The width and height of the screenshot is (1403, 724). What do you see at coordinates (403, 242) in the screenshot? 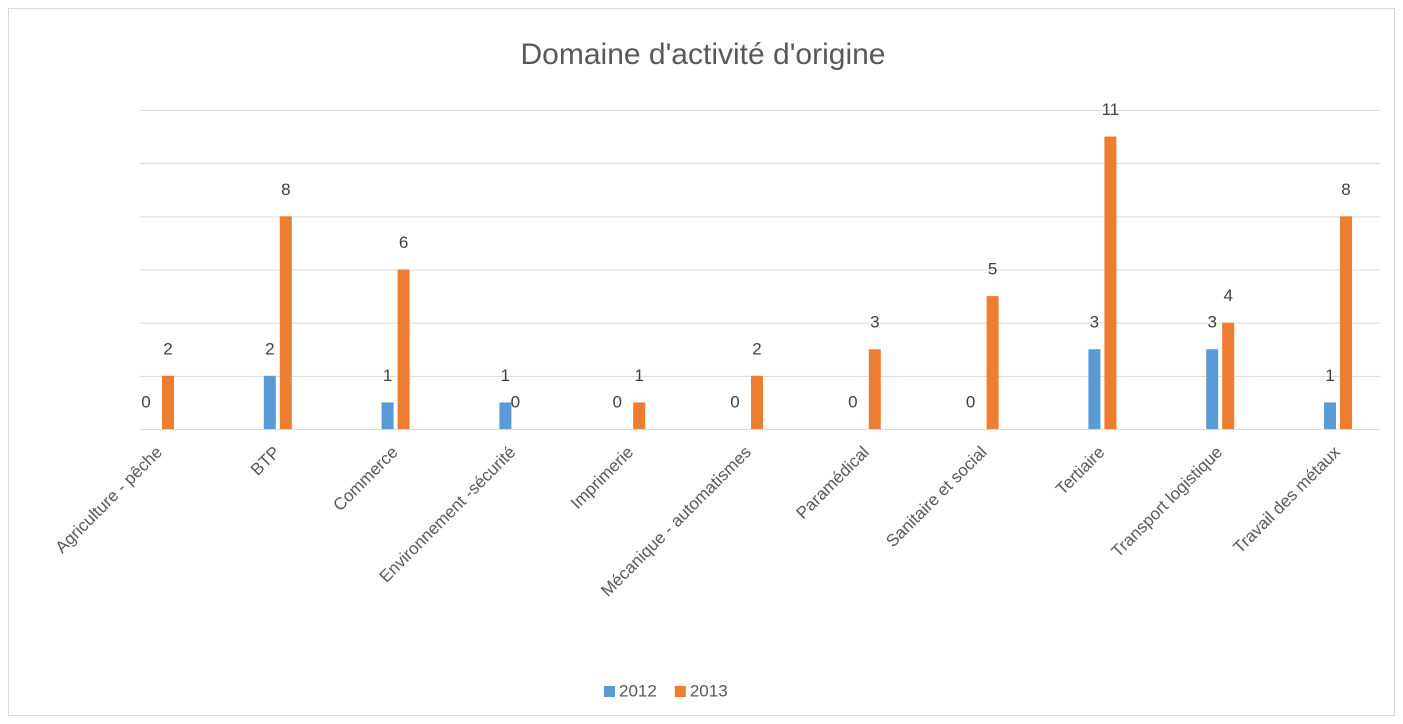
I see `data-label: 6` at bounding box center [403, 242].